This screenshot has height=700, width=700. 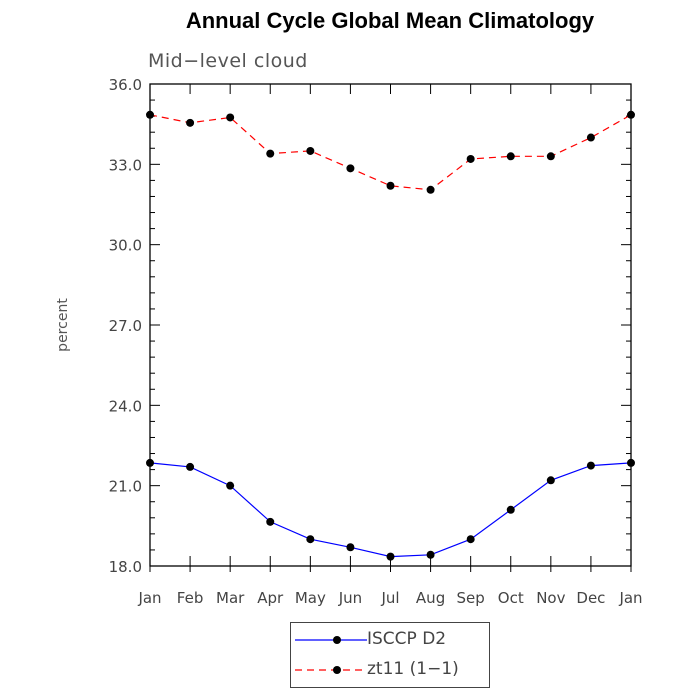 I want to click on y-tick-label: 24.0, so click(x=125, y=406).